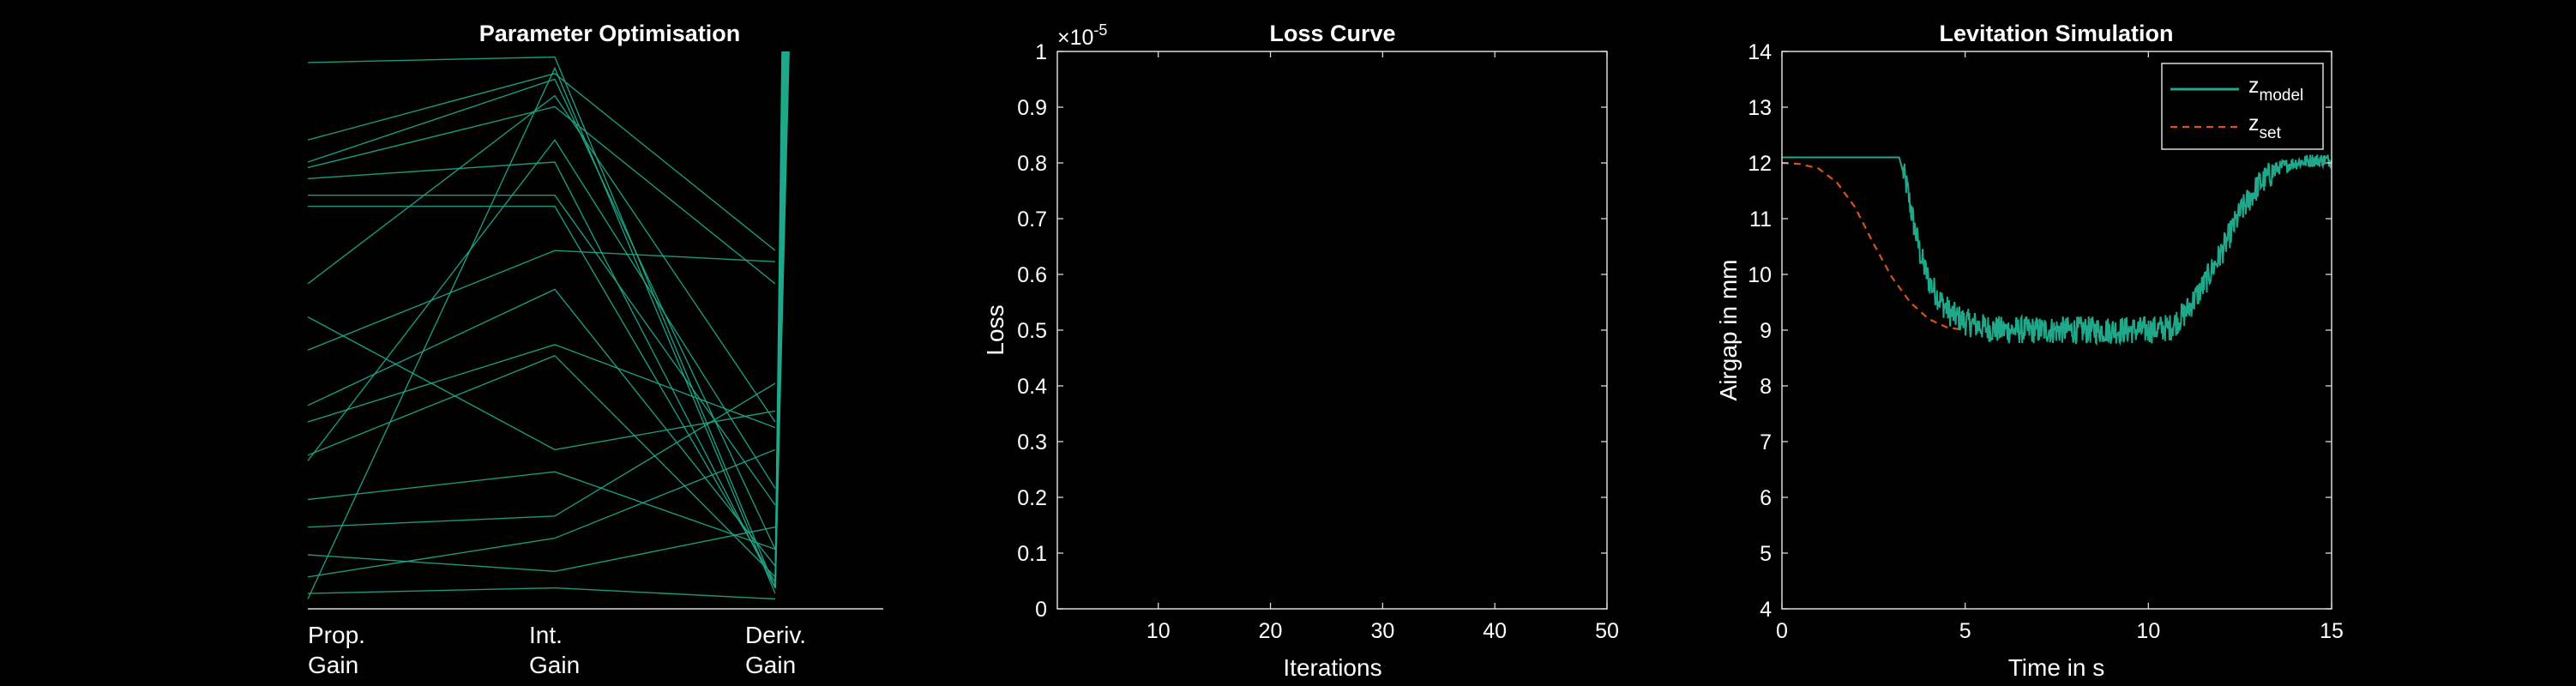 The image size is (2576, 686). I want to click on loss-ytick-label: 0.2, so click(1032, 498).